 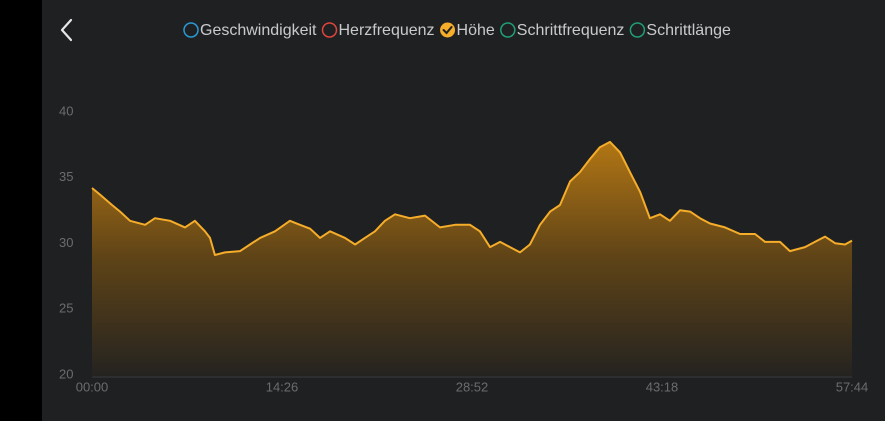 I want to click on x-tick-label: 57:44, so click(x=852, y=386).